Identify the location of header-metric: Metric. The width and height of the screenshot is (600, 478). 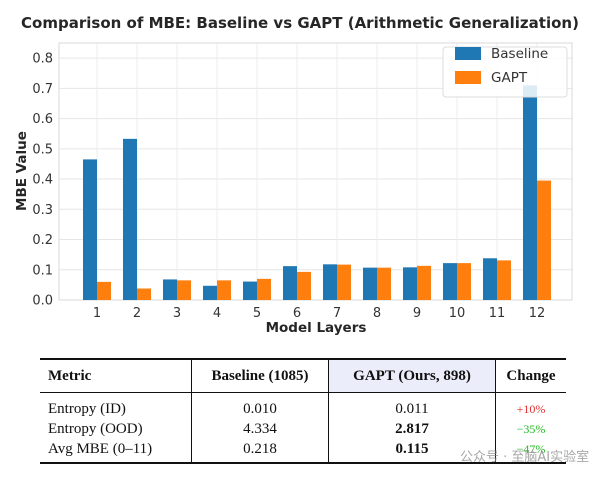
(70, 375).